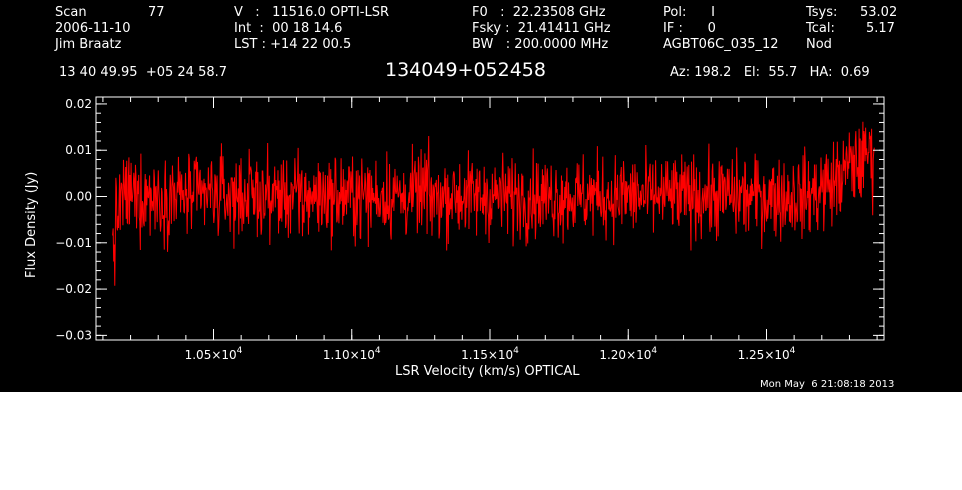 The width and height of the screenshot is (962, 490). Describe the element at coordinates (78, 150) in the screenshot. I see `y-tick-label: 0.01` at that location.